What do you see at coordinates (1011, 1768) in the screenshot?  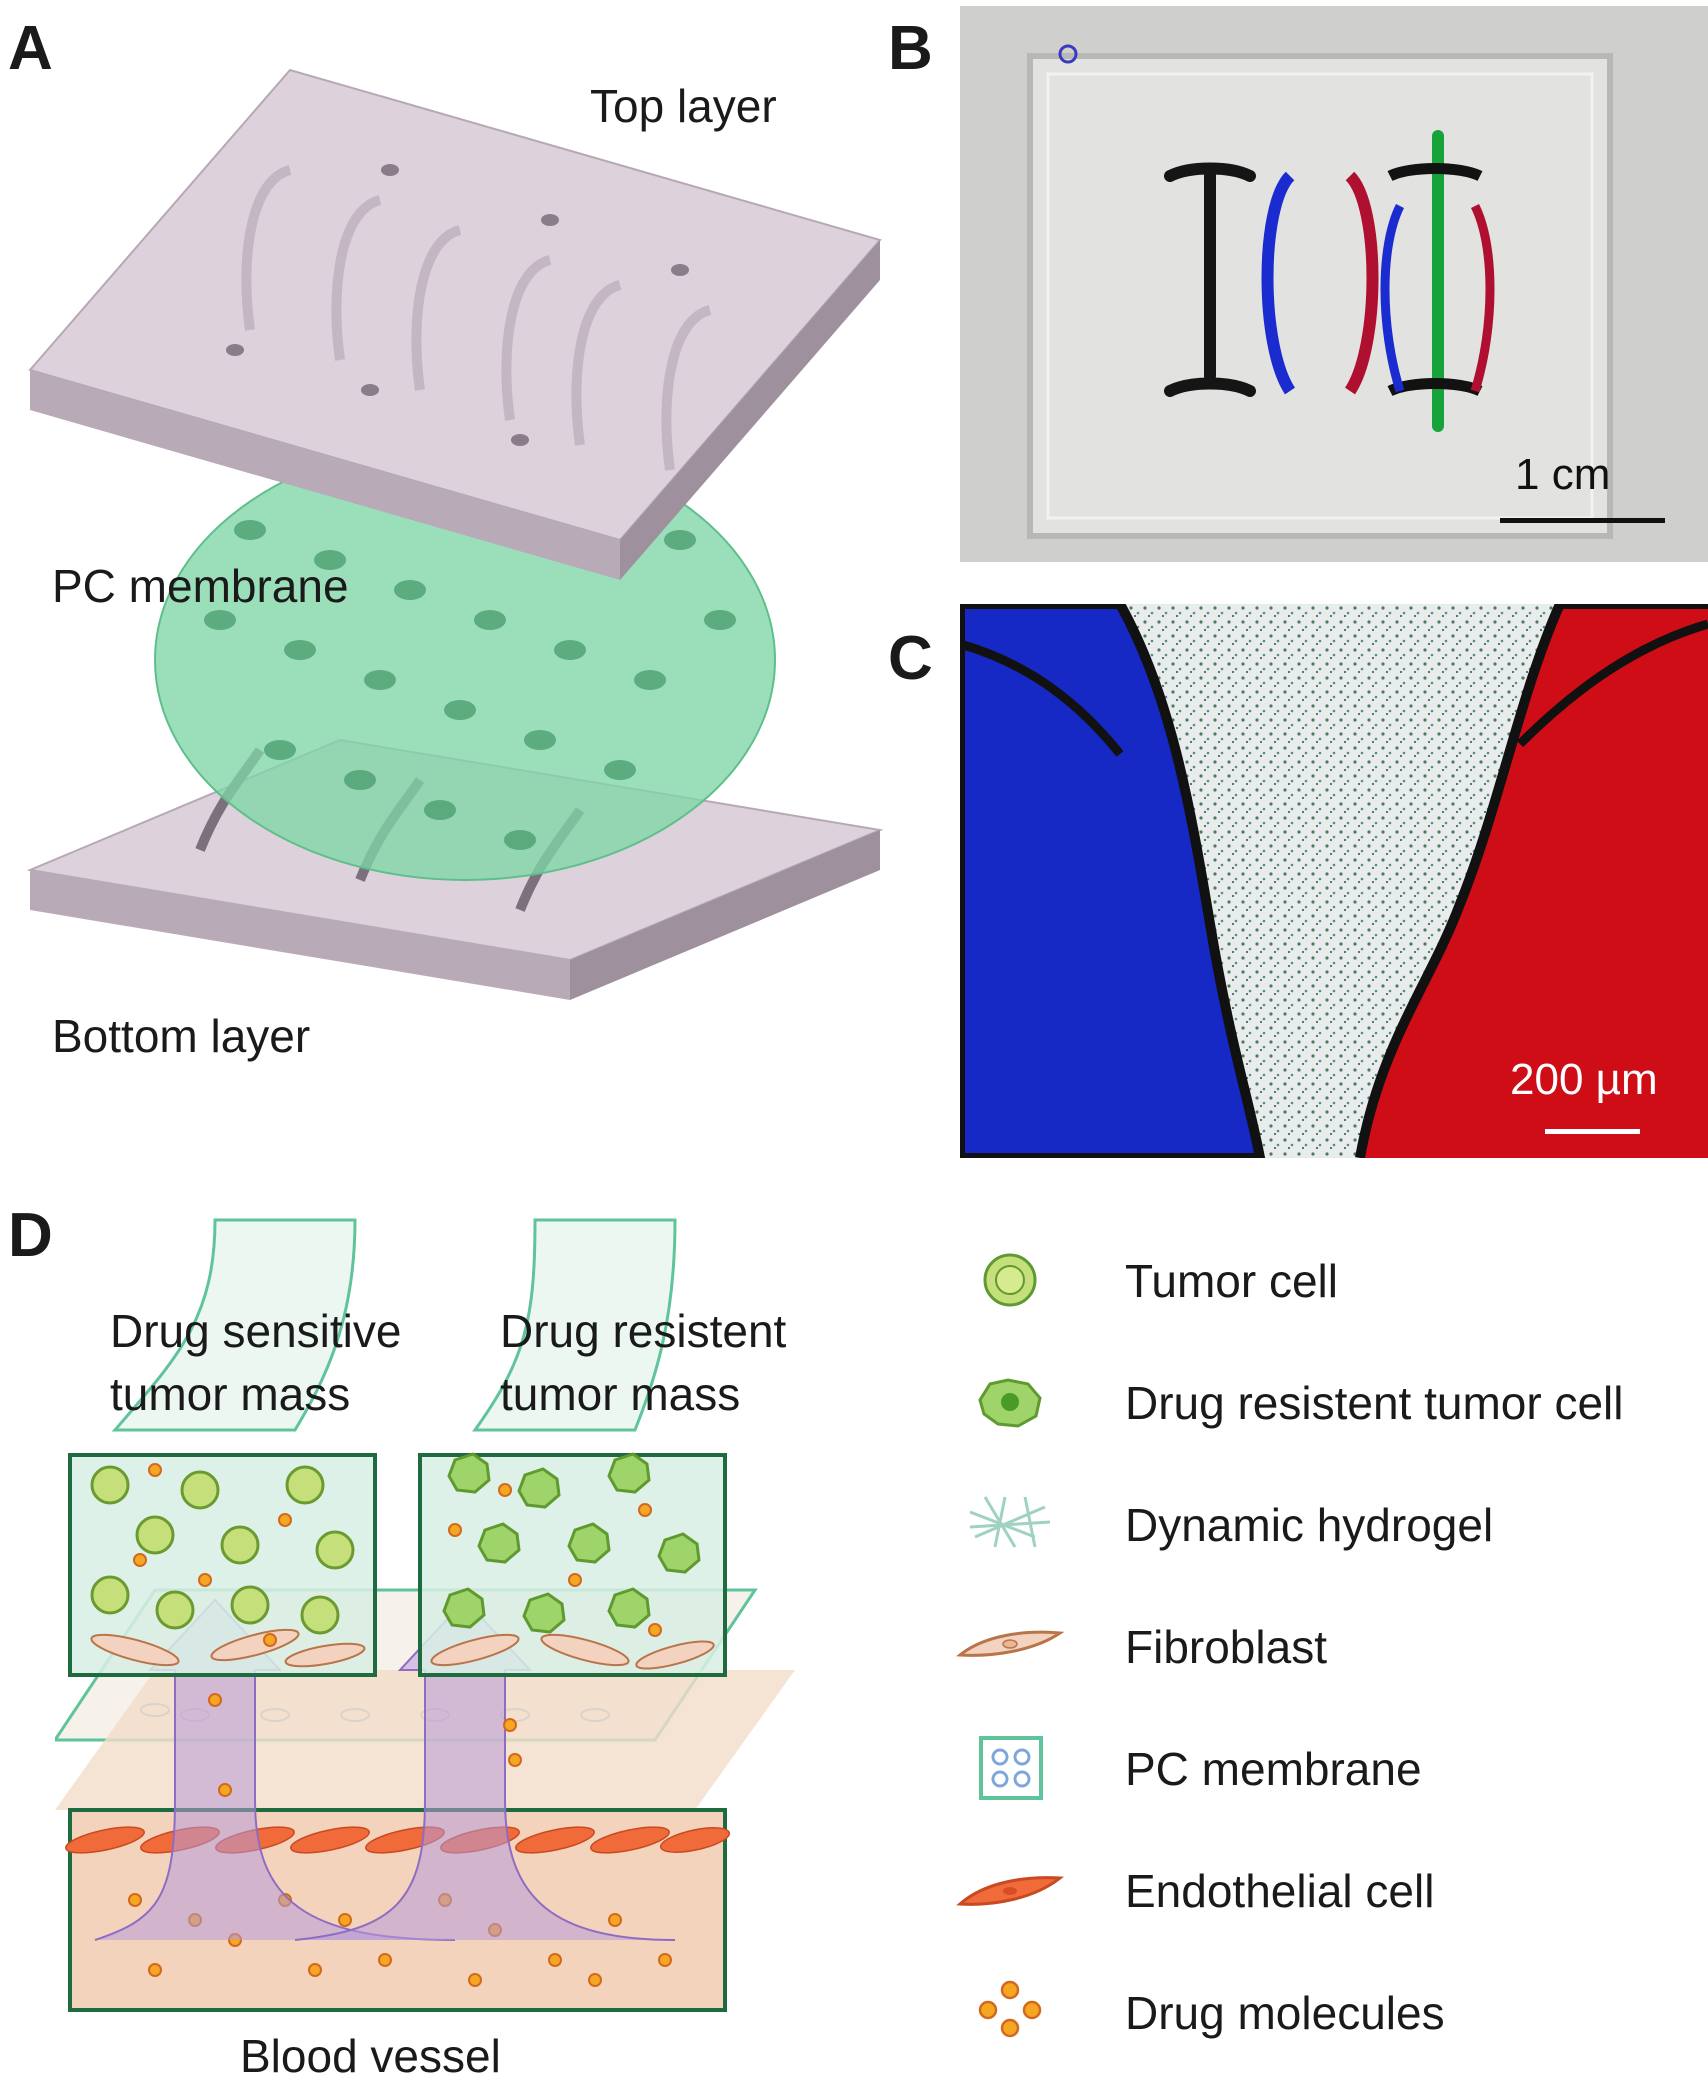 I see `pc-membrane-icon` at bounding box center [1011, 1768].